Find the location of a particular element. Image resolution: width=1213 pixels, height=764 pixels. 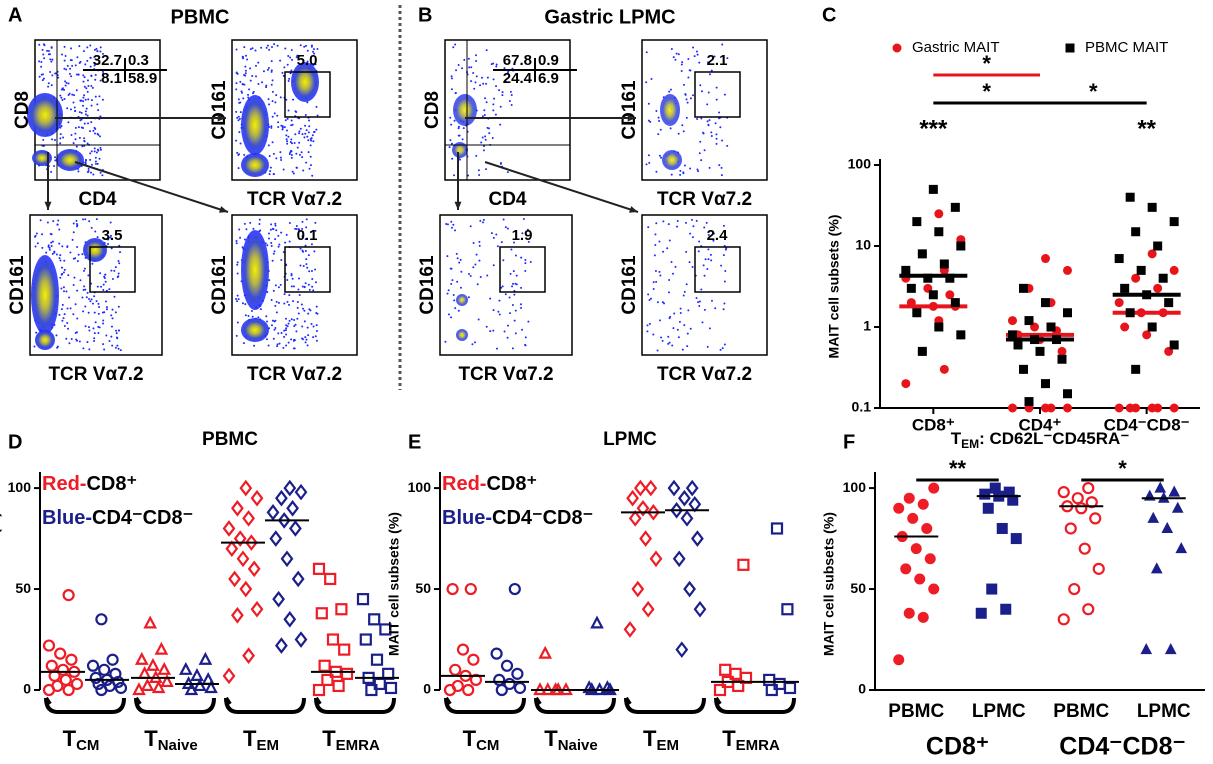

gate-value: 1.9 is located at coordinates (522, 235).